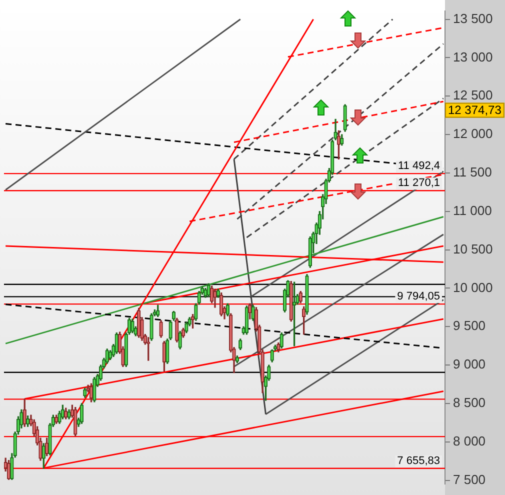 The width and height of the screenshot is (505, 495). What do you see at coordinates (473, 287) in the screenshot?
I see `y-tick-label: 10 000` at bounding box center [473, 287].